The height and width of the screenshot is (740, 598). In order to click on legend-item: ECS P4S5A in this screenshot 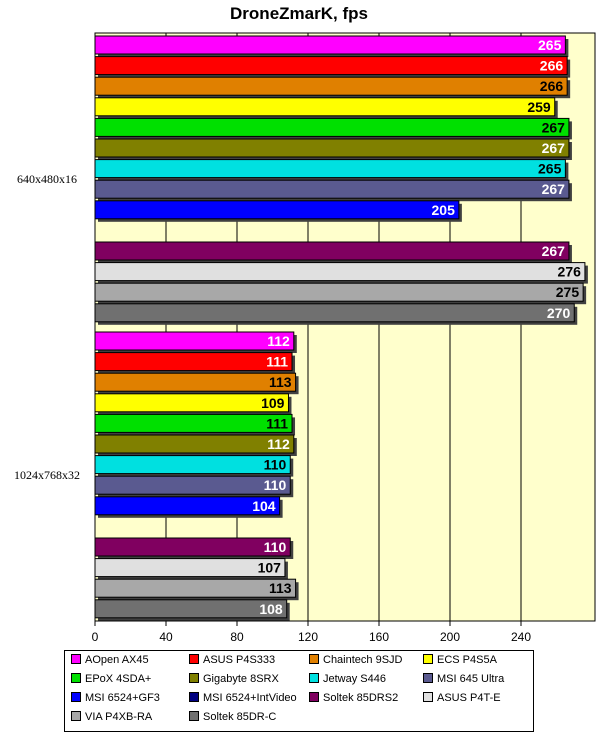, I will do `click(460, 660)`.